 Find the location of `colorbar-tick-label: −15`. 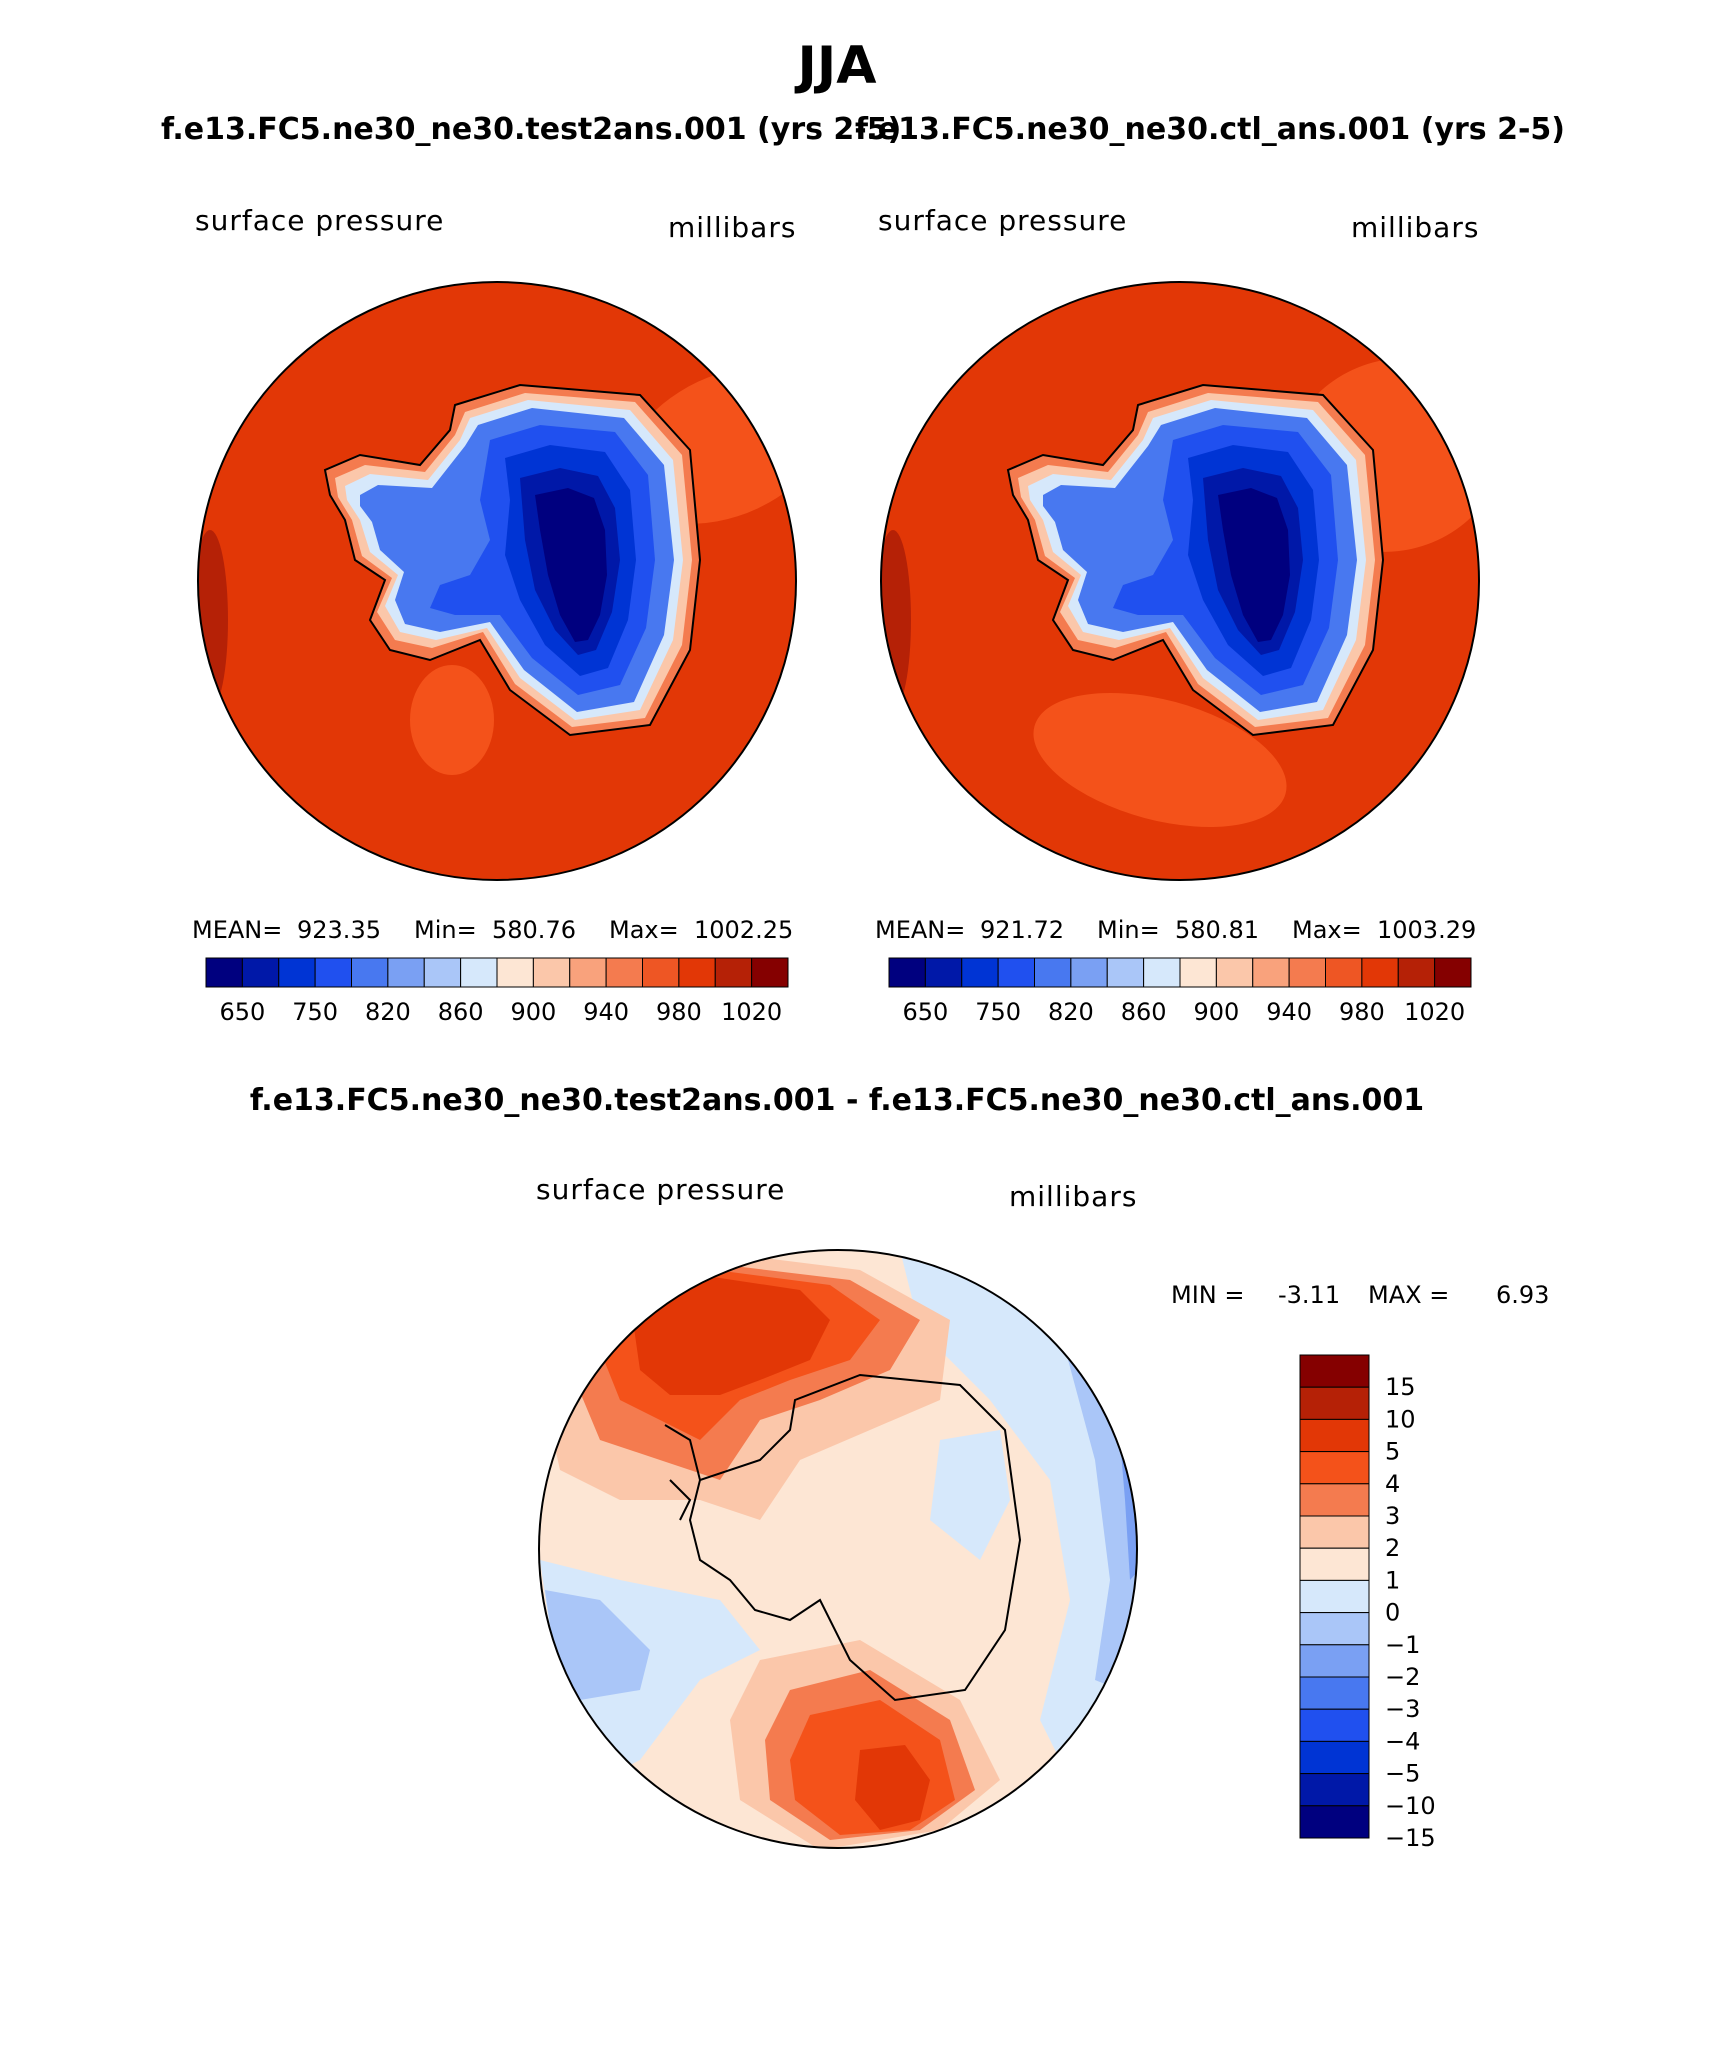

colorbar-tick-label: −15 is located at coordinates (1410, 1838).